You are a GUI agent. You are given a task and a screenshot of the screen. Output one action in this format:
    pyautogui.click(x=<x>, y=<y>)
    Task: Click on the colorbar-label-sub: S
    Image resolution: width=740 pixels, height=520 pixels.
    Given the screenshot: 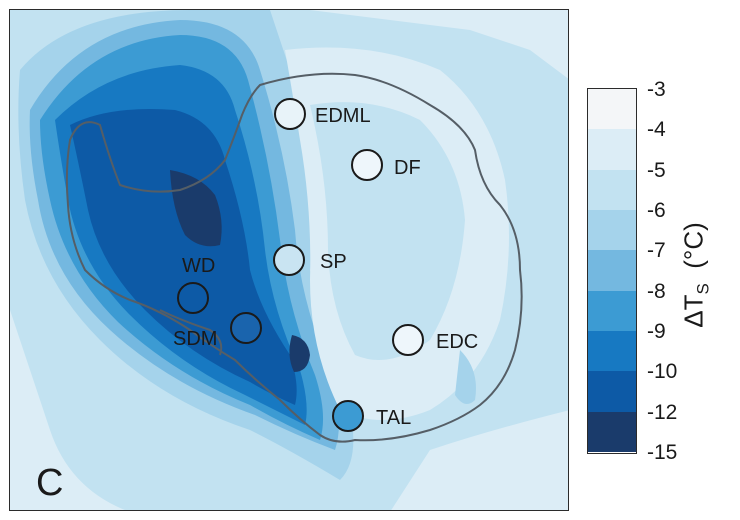 What is the action you would take?
    pyautogui.click(x=703, y=289)
    